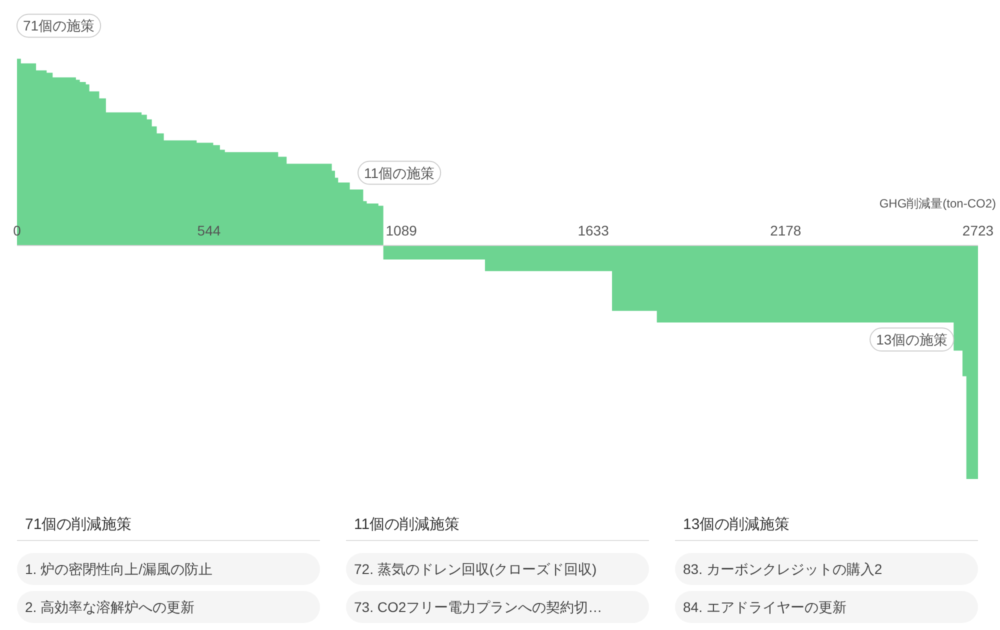 The height and width of the screenshot is (630, 1000). I want to click on x-tick-label: 1633, so click(593, 230).